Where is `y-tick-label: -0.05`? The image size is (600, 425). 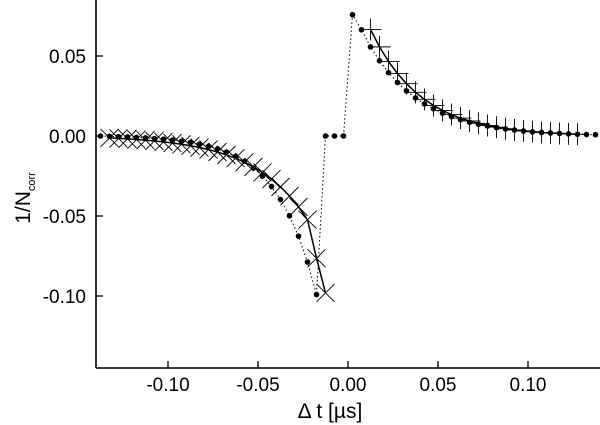 y-tick-label: -0.05 is located at coordinates (64, 217).